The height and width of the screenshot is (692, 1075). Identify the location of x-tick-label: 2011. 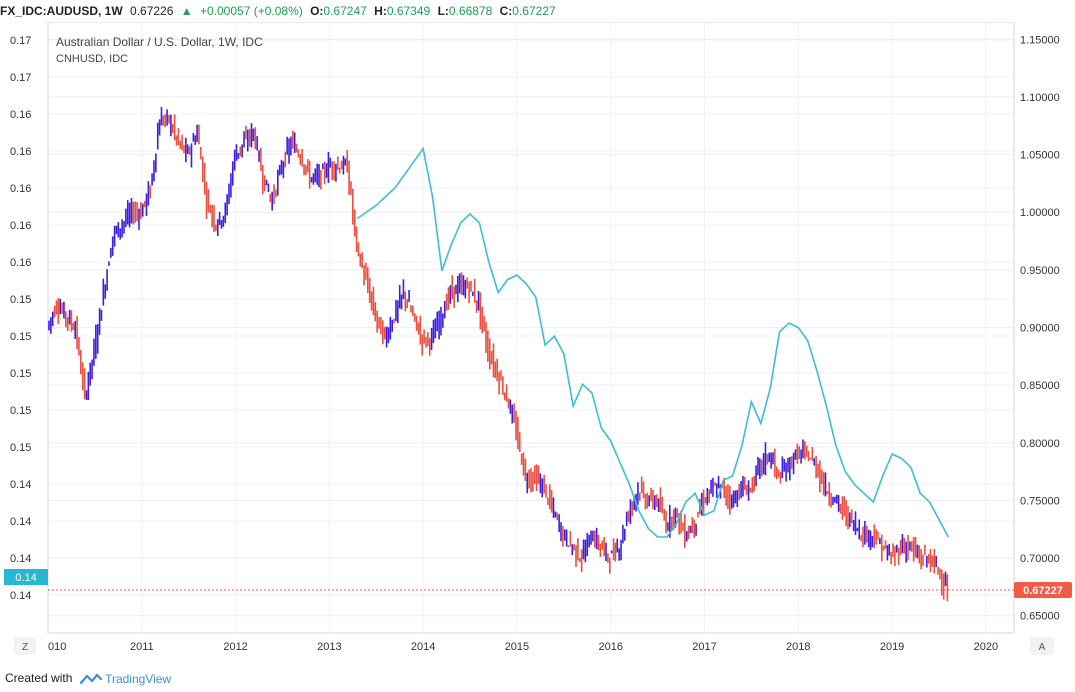
(142, 647).